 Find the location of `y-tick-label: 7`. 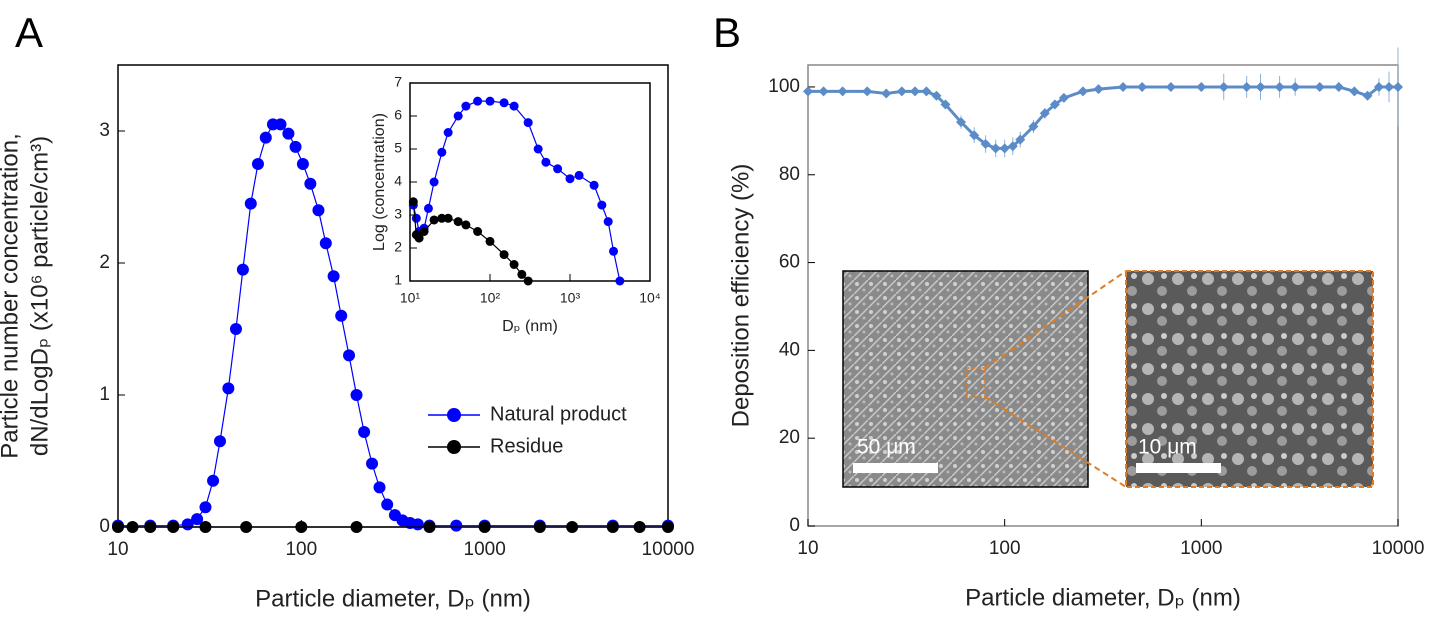

y-tick-label: 7 is located at coordinates (398, 82).